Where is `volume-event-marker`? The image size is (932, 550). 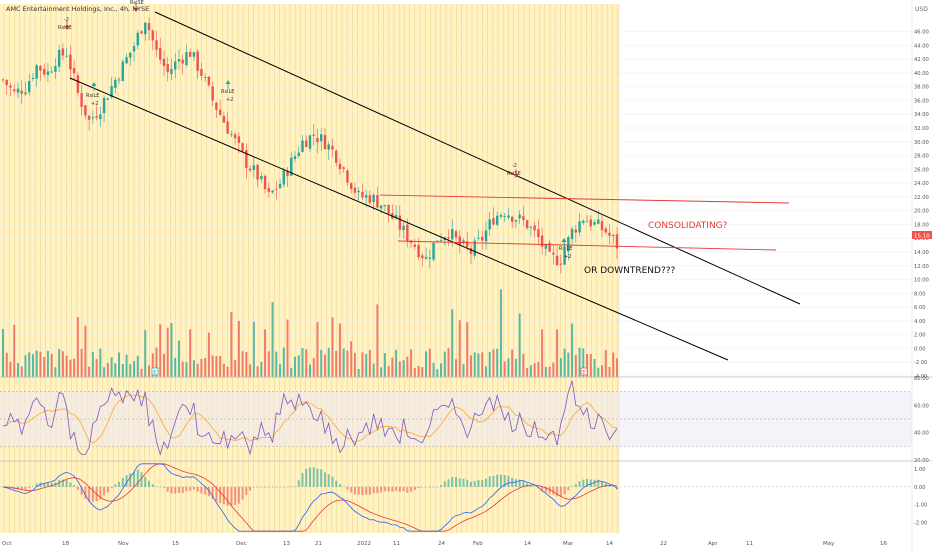
volume-event-marker is located at coordinates (584, 371).